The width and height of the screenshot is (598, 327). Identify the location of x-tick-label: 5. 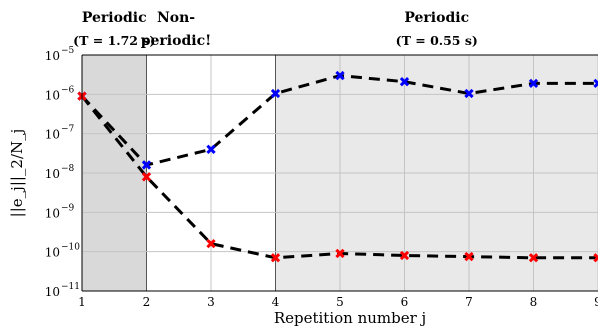
(340, 302).